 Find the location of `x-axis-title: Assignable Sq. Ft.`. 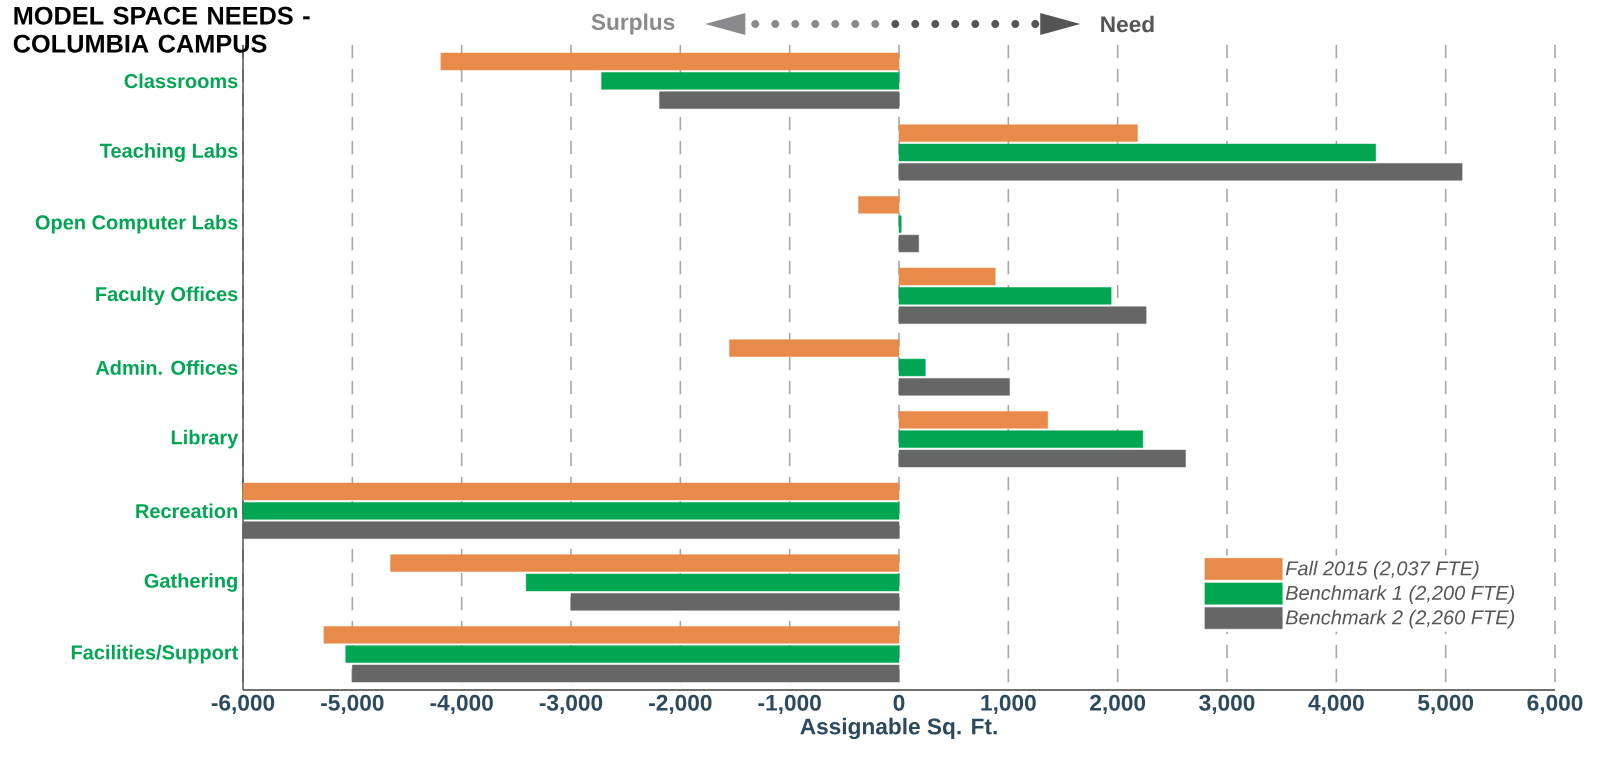

x-axis-title: Assignable Sq. Ft. is located at coordinates (898, 728).